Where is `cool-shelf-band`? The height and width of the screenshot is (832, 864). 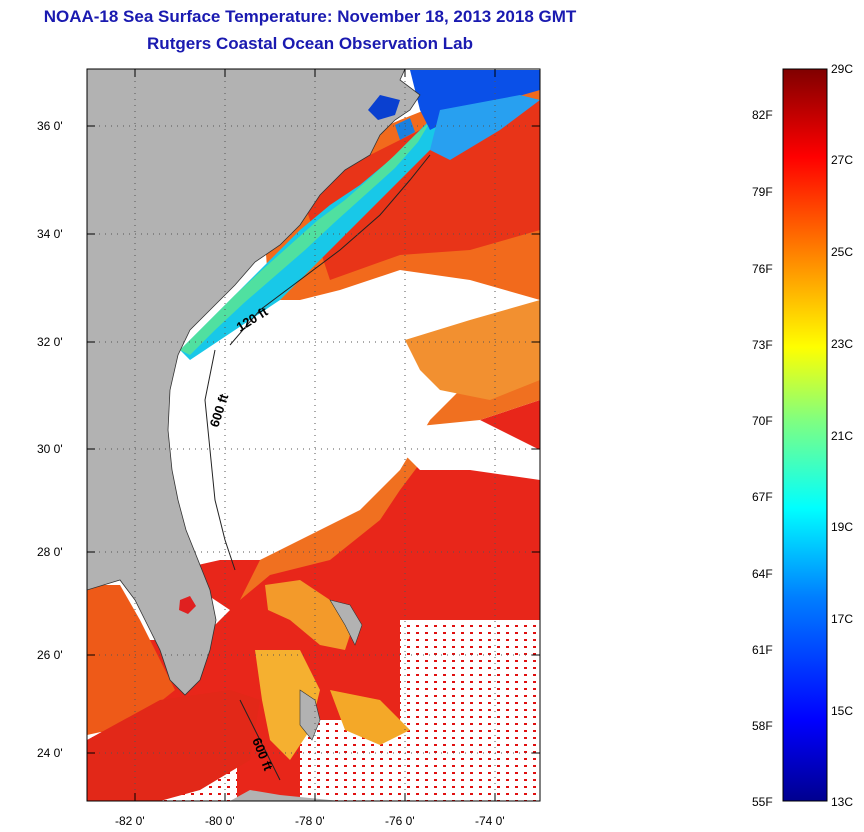 cool-shelf-band is located at coordinates (305, 238).